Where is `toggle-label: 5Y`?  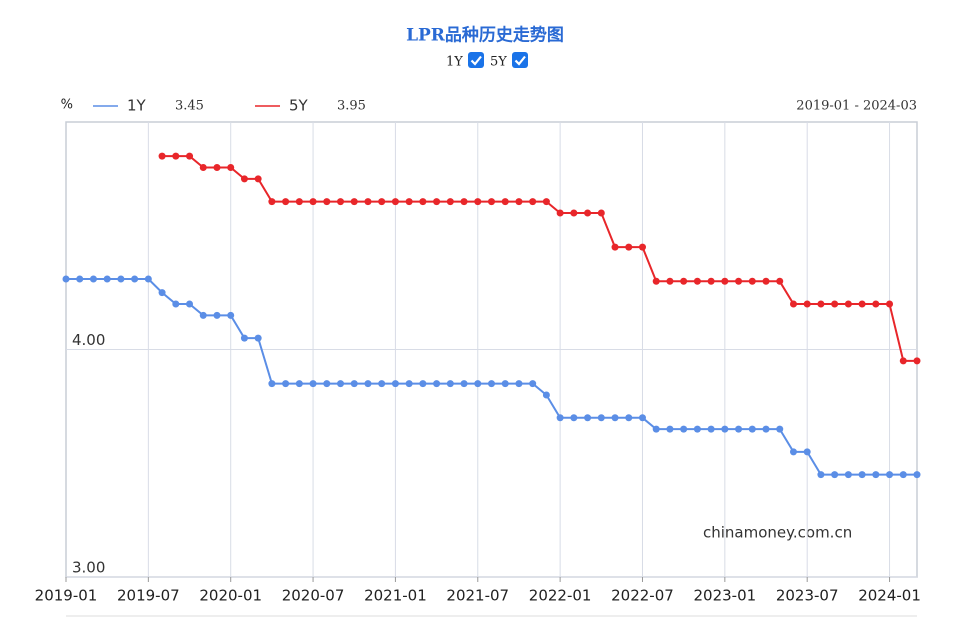 toggle-label: 5Y is located at coordinates (498, 62).